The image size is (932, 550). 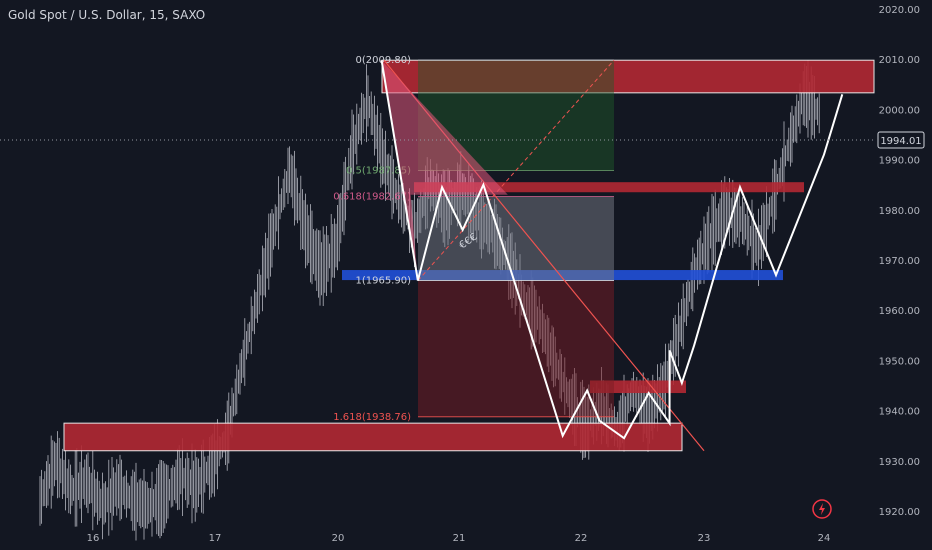 What do you see at coordinates (215, 538) in the screenshot?
I see `x-tick-label: 17` at bounding box center [215, 538].